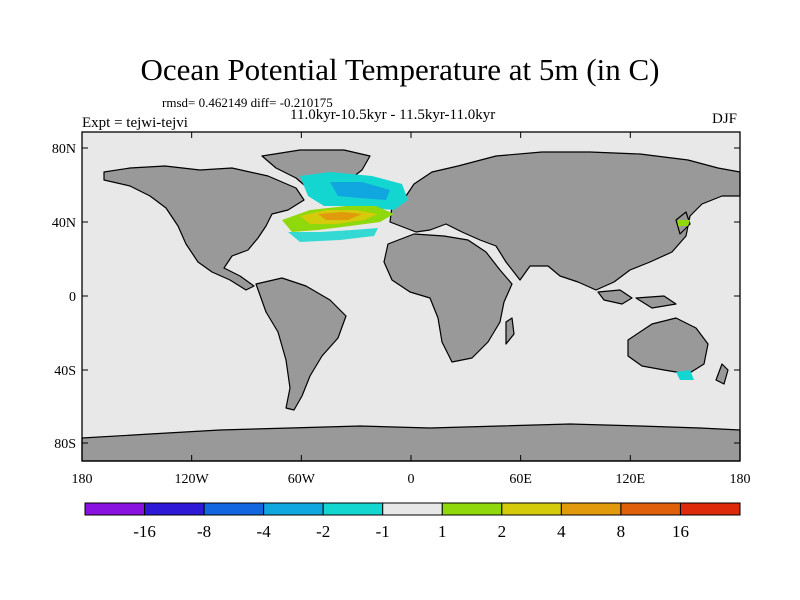  Describe the element at coordinates (668, 346) in the screenshot. I see `land-australia` at that location.